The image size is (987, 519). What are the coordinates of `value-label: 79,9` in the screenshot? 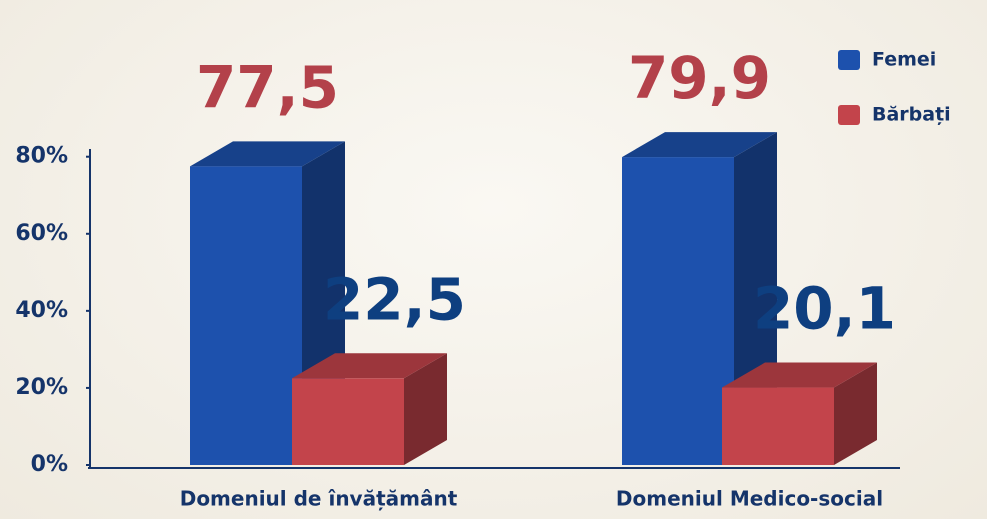 It's located at (699, 78).